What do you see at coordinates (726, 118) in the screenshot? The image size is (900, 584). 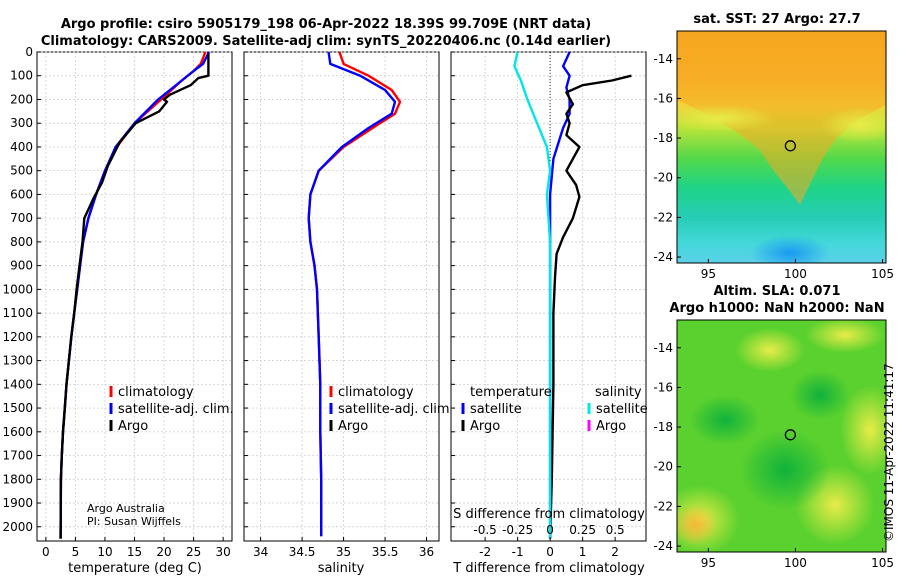 I see `sst-yellow-band` at bounding box center [726, 118].